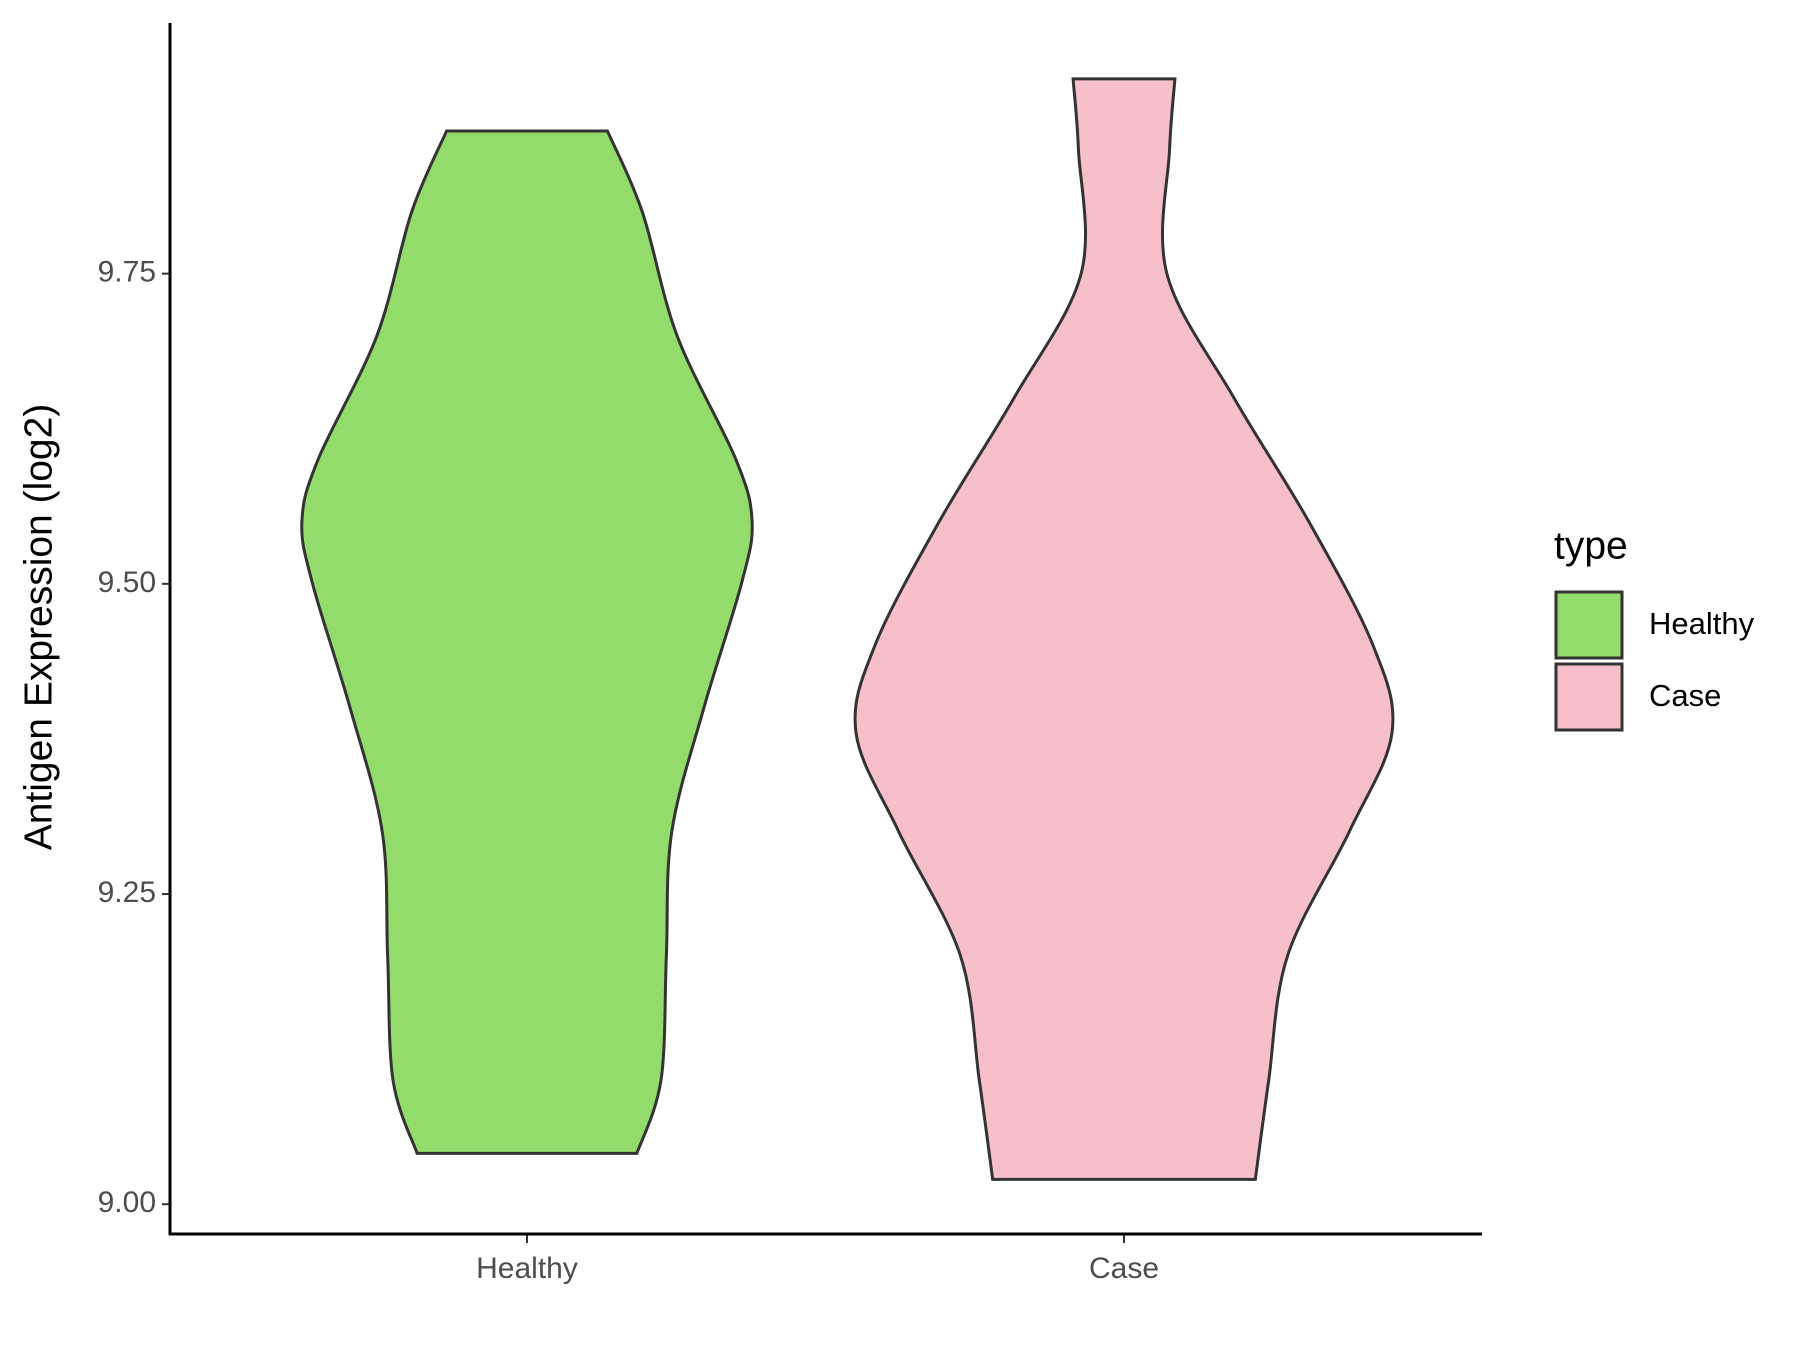 The width and height of the screenshot is (1800, 1350). Describe the element at coordinates (1124, 1268) in the screenshot. I see `x-tick-label: Case` at that location.